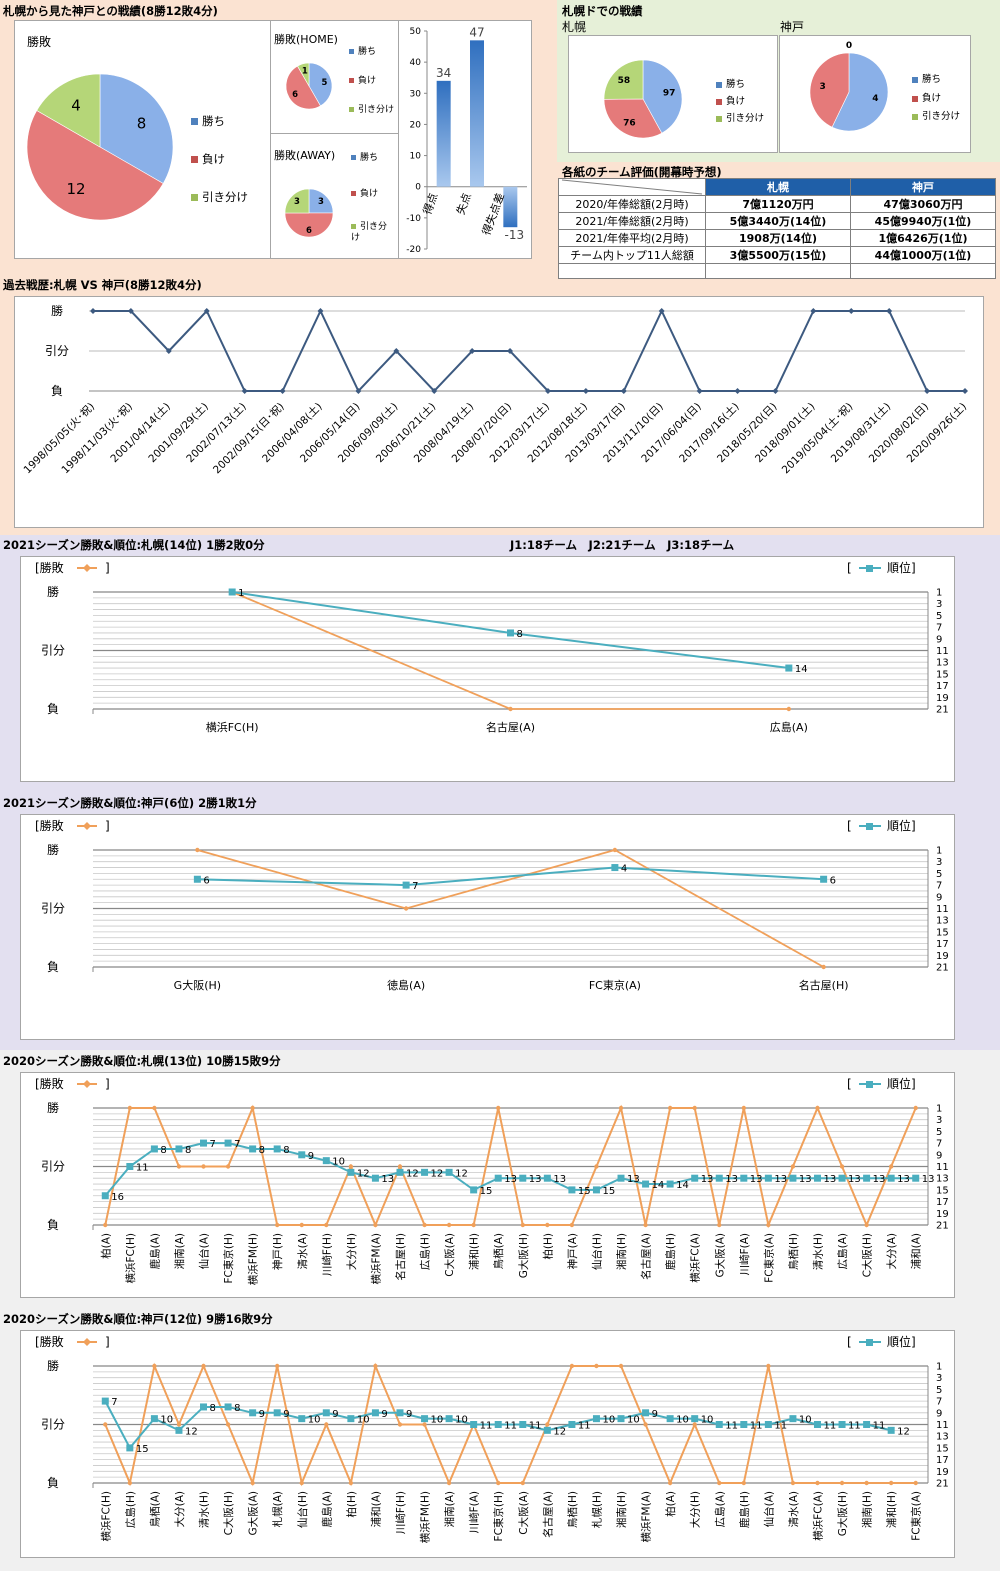 The image size is (1000, 1571). I want to click on rank-tick-label: 3, so click(939, 1120).